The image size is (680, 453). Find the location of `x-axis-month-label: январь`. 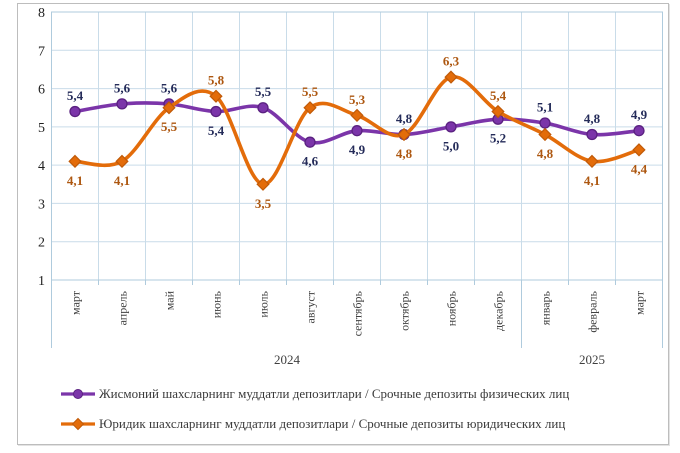

x-axis-month-label: январь is located at coordinates (546, 307).